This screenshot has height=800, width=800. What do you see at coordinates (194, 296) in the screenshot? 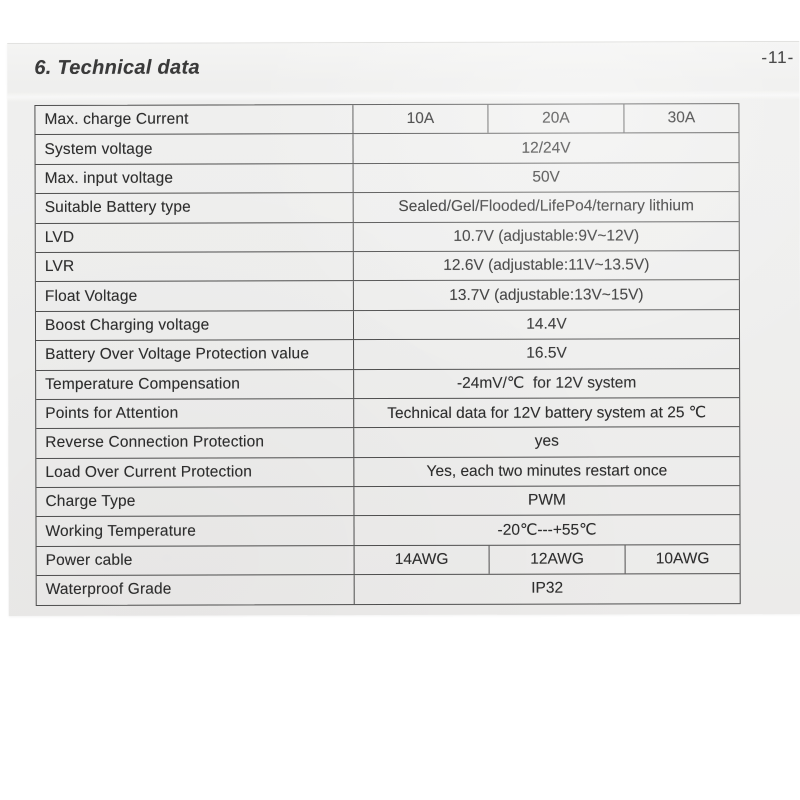
I see `spec-label: Float Voltage` at bounding box center [194, 296].